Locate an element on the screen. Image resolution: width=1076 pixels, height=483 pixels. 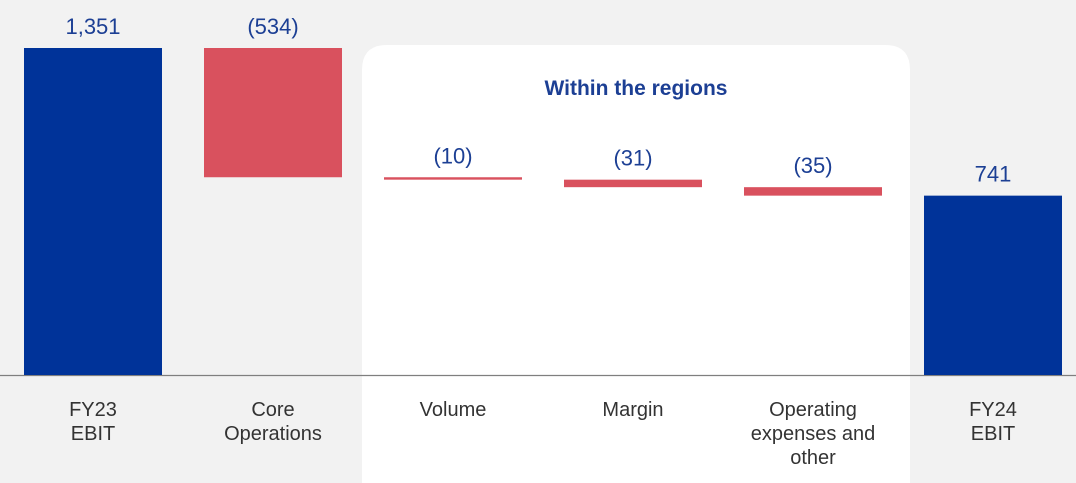
x-tick-label: Operating is located at coordinates (813, 410).